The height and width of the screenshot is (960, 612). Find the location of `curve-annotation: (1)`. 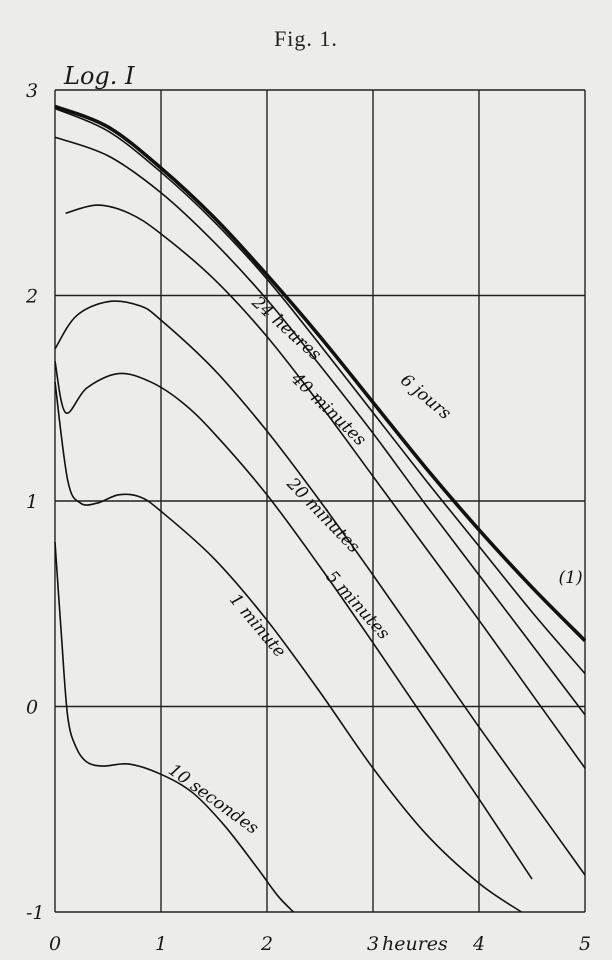

curve-annotation: (1) is located at coordinates (571, 578).